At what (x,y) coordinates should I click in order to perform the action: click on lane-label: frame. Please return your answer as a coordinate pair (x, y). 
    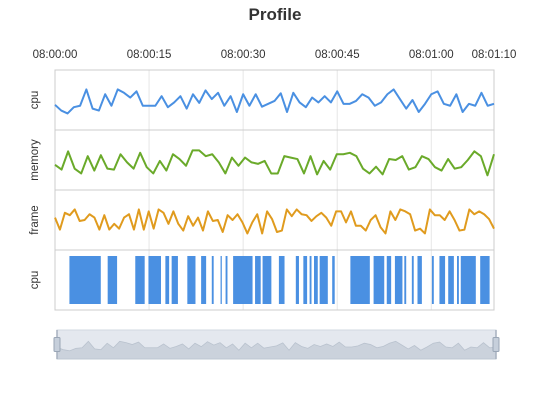
    Looking at the image, I should click on (35, 219).